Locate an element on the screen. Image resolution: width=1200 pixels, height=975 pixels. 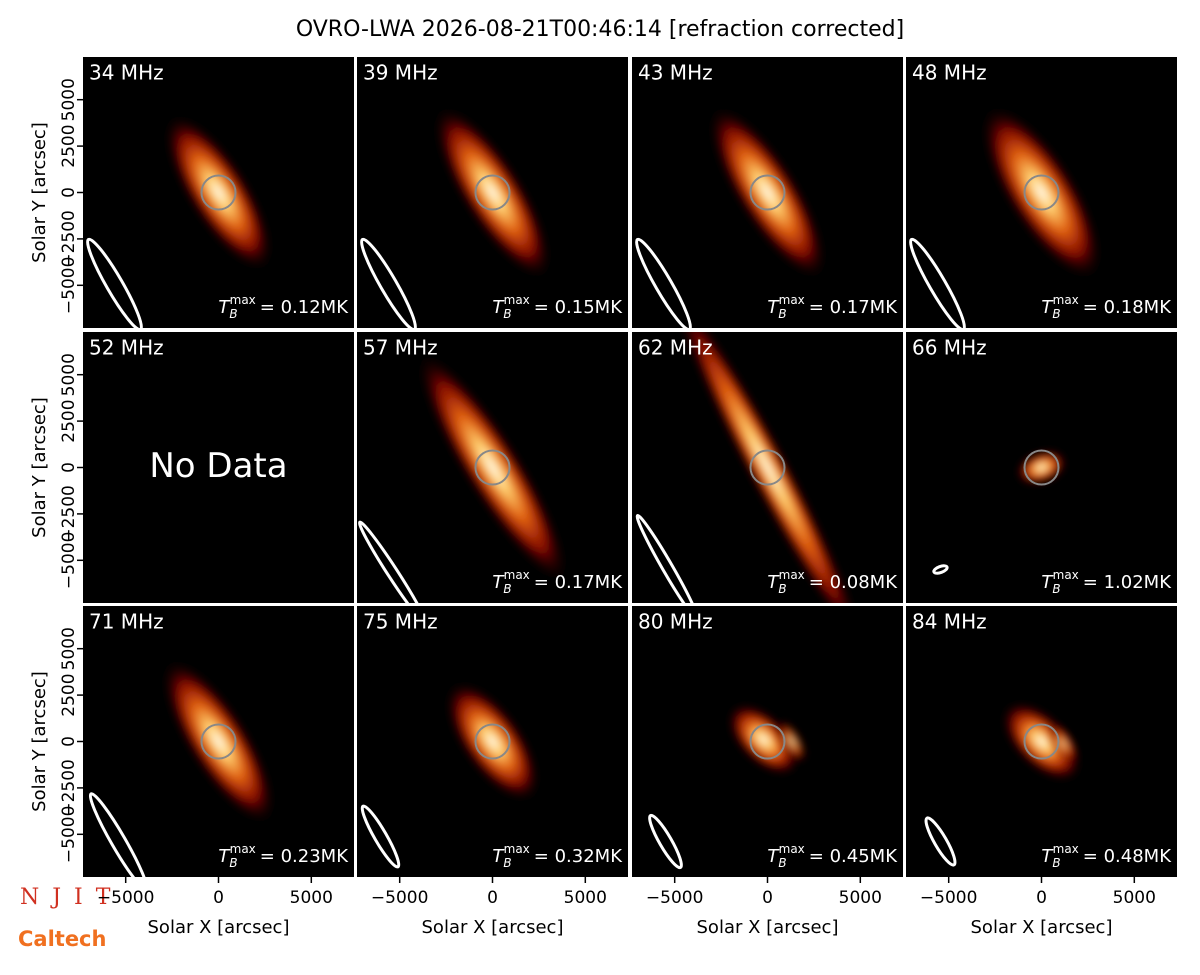
frequency-label: 71 MHz is located at coordinates (126, 622).